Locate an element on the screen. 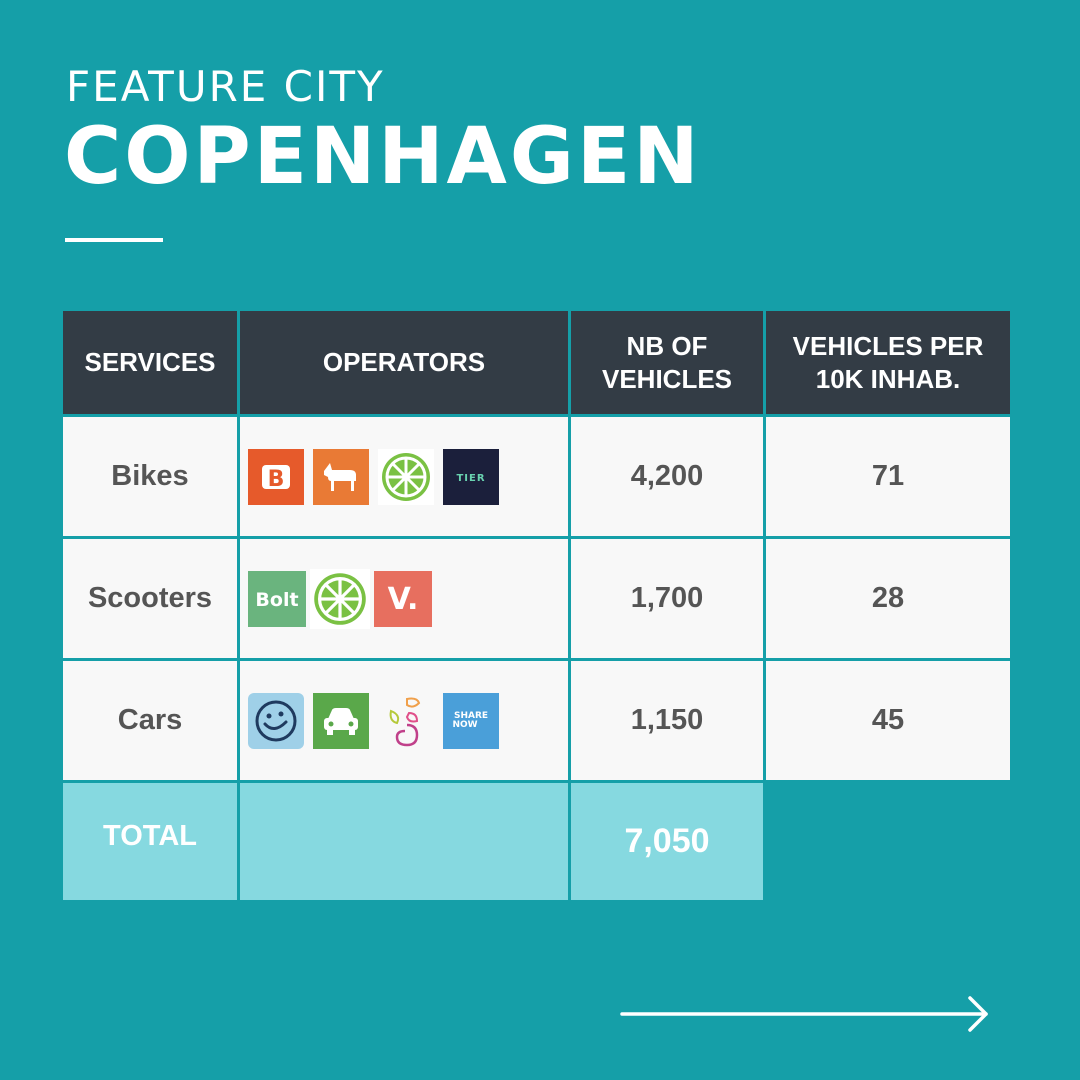 Image resolution: width=1080 pixels, height=1080 pixels. bolt-logo-text: Bolt is located at coordinates (276, 600).